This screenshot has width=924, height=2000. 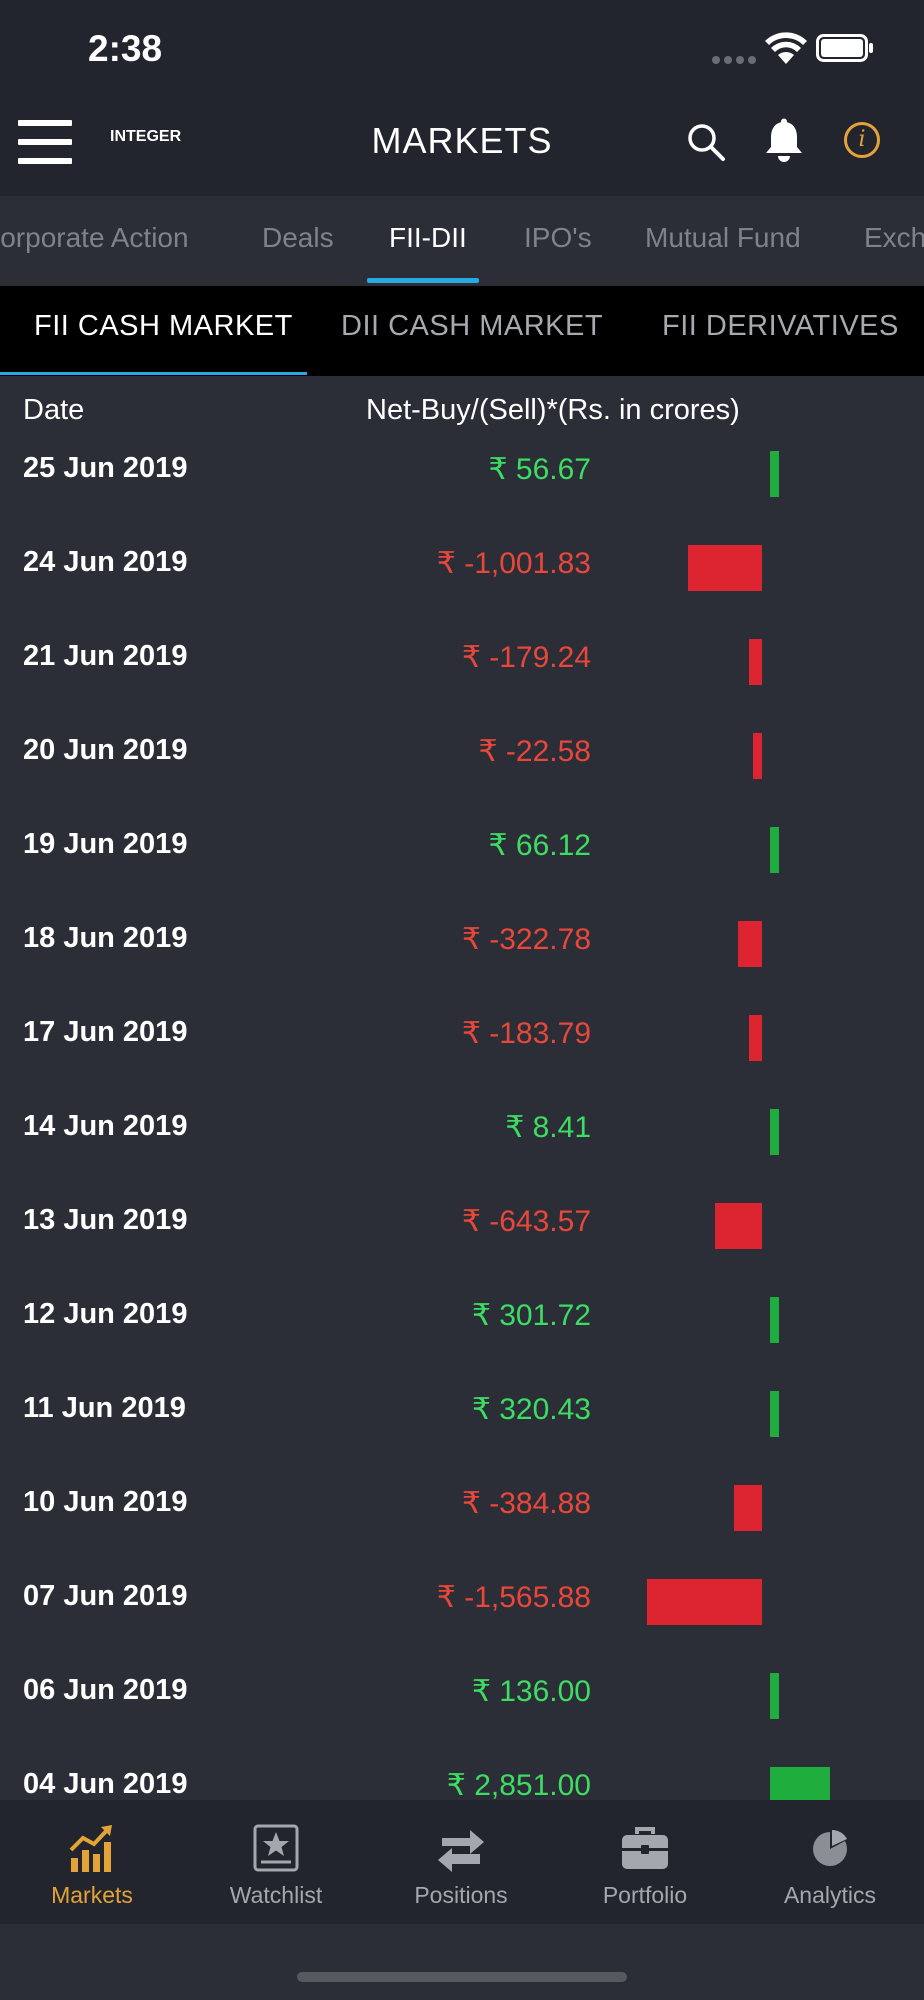 I want to click on app-logo: INTEGER, so click(x=146, y=136).